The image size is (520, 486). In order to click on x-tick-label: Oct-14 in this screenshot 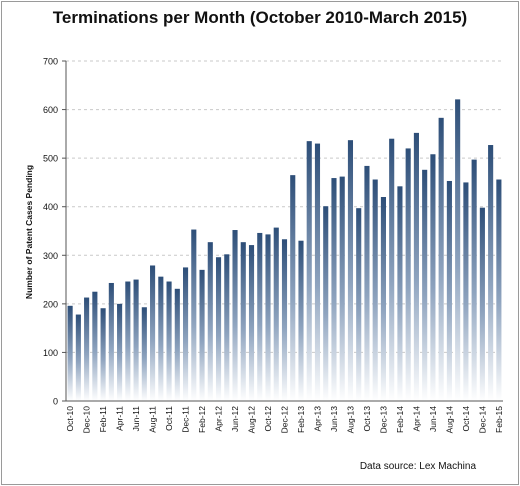, I will do `click(466, 419)`.